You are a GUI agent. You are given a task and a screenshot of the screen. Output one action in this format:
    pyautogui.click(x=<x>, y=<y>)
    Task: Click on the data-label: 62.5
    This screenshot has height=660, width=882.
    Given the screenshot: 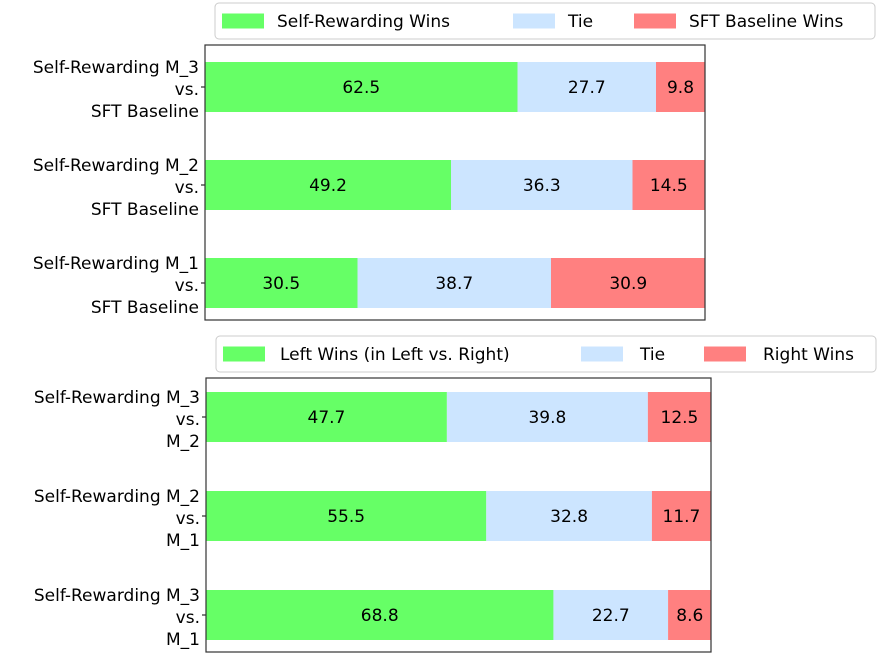 What is the action you would take?
    pyautogui.click(x=361, y=88)
    